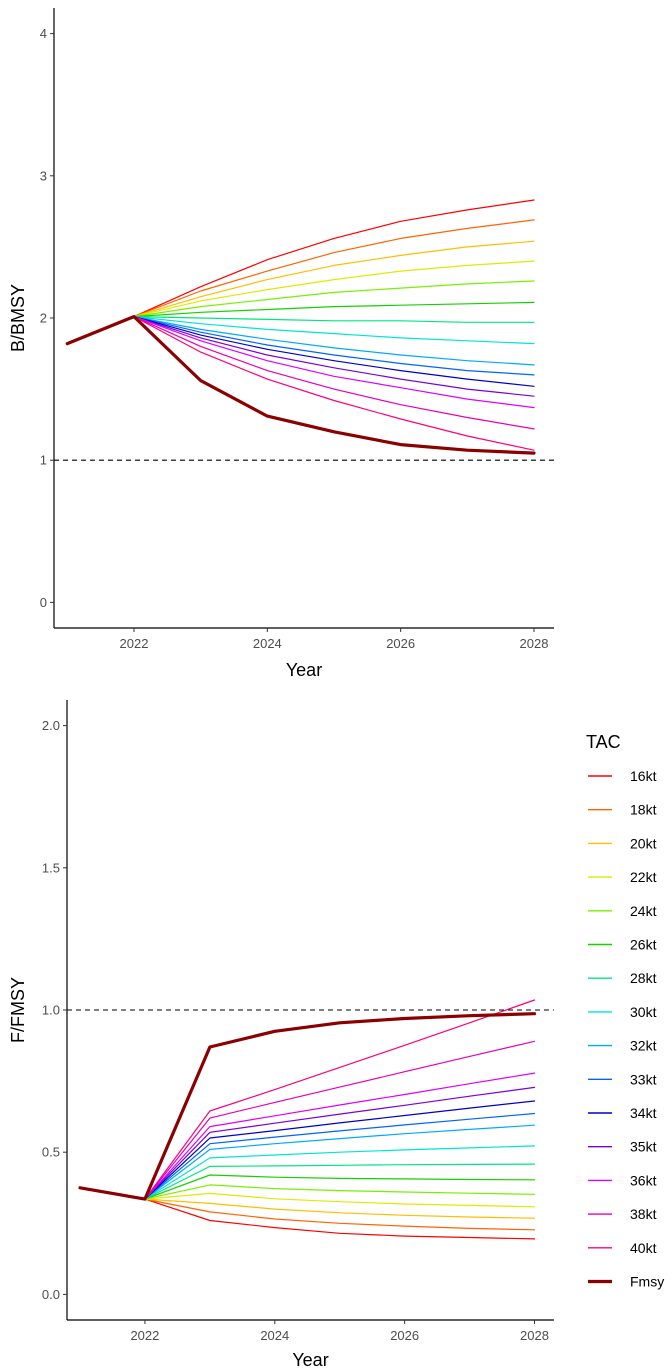  Describe the element at coordinates (18, 318) in the screenshot. I see `y-axis-title: B/BMSY` at that location.